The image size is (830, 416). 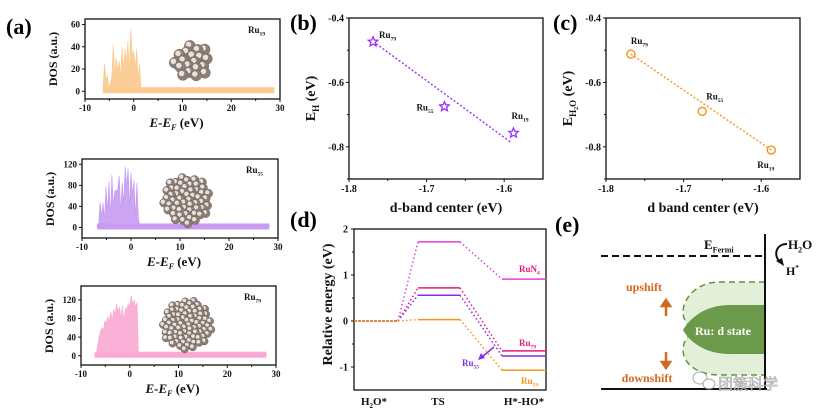 I want to click on cat-o: O*, so click(x=380, y=402).